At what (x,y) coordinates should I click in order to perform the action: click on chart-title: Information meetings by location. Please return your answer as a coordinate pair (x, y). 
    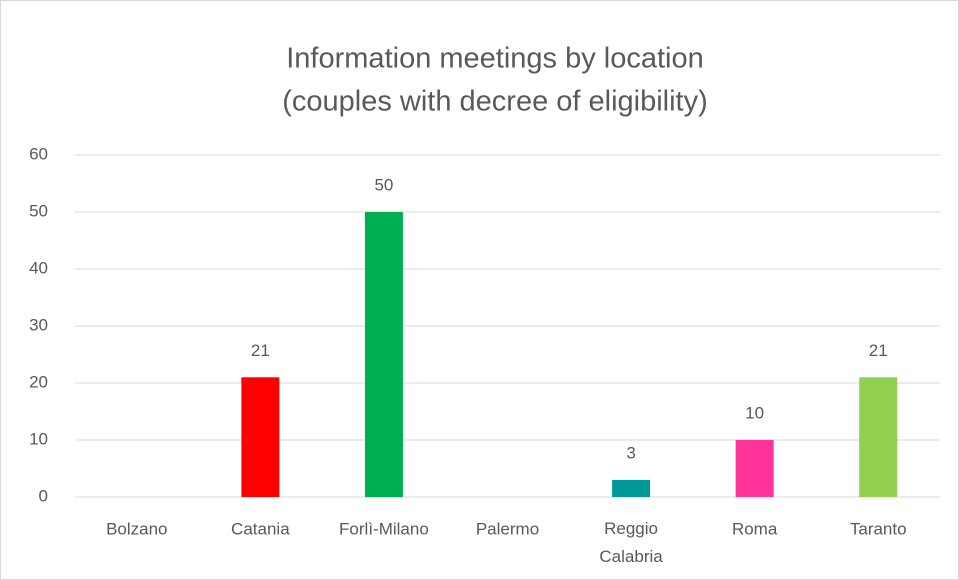
    Looking at the image, I should click on (495, 59).